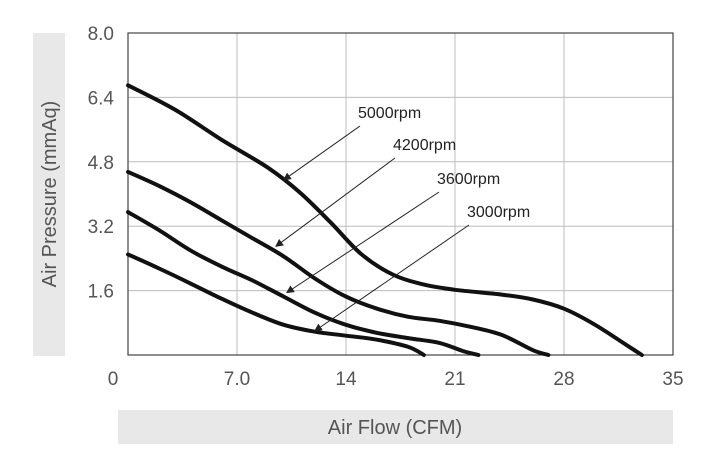  I want to click on y-axis-label-band, so click(49, 194).